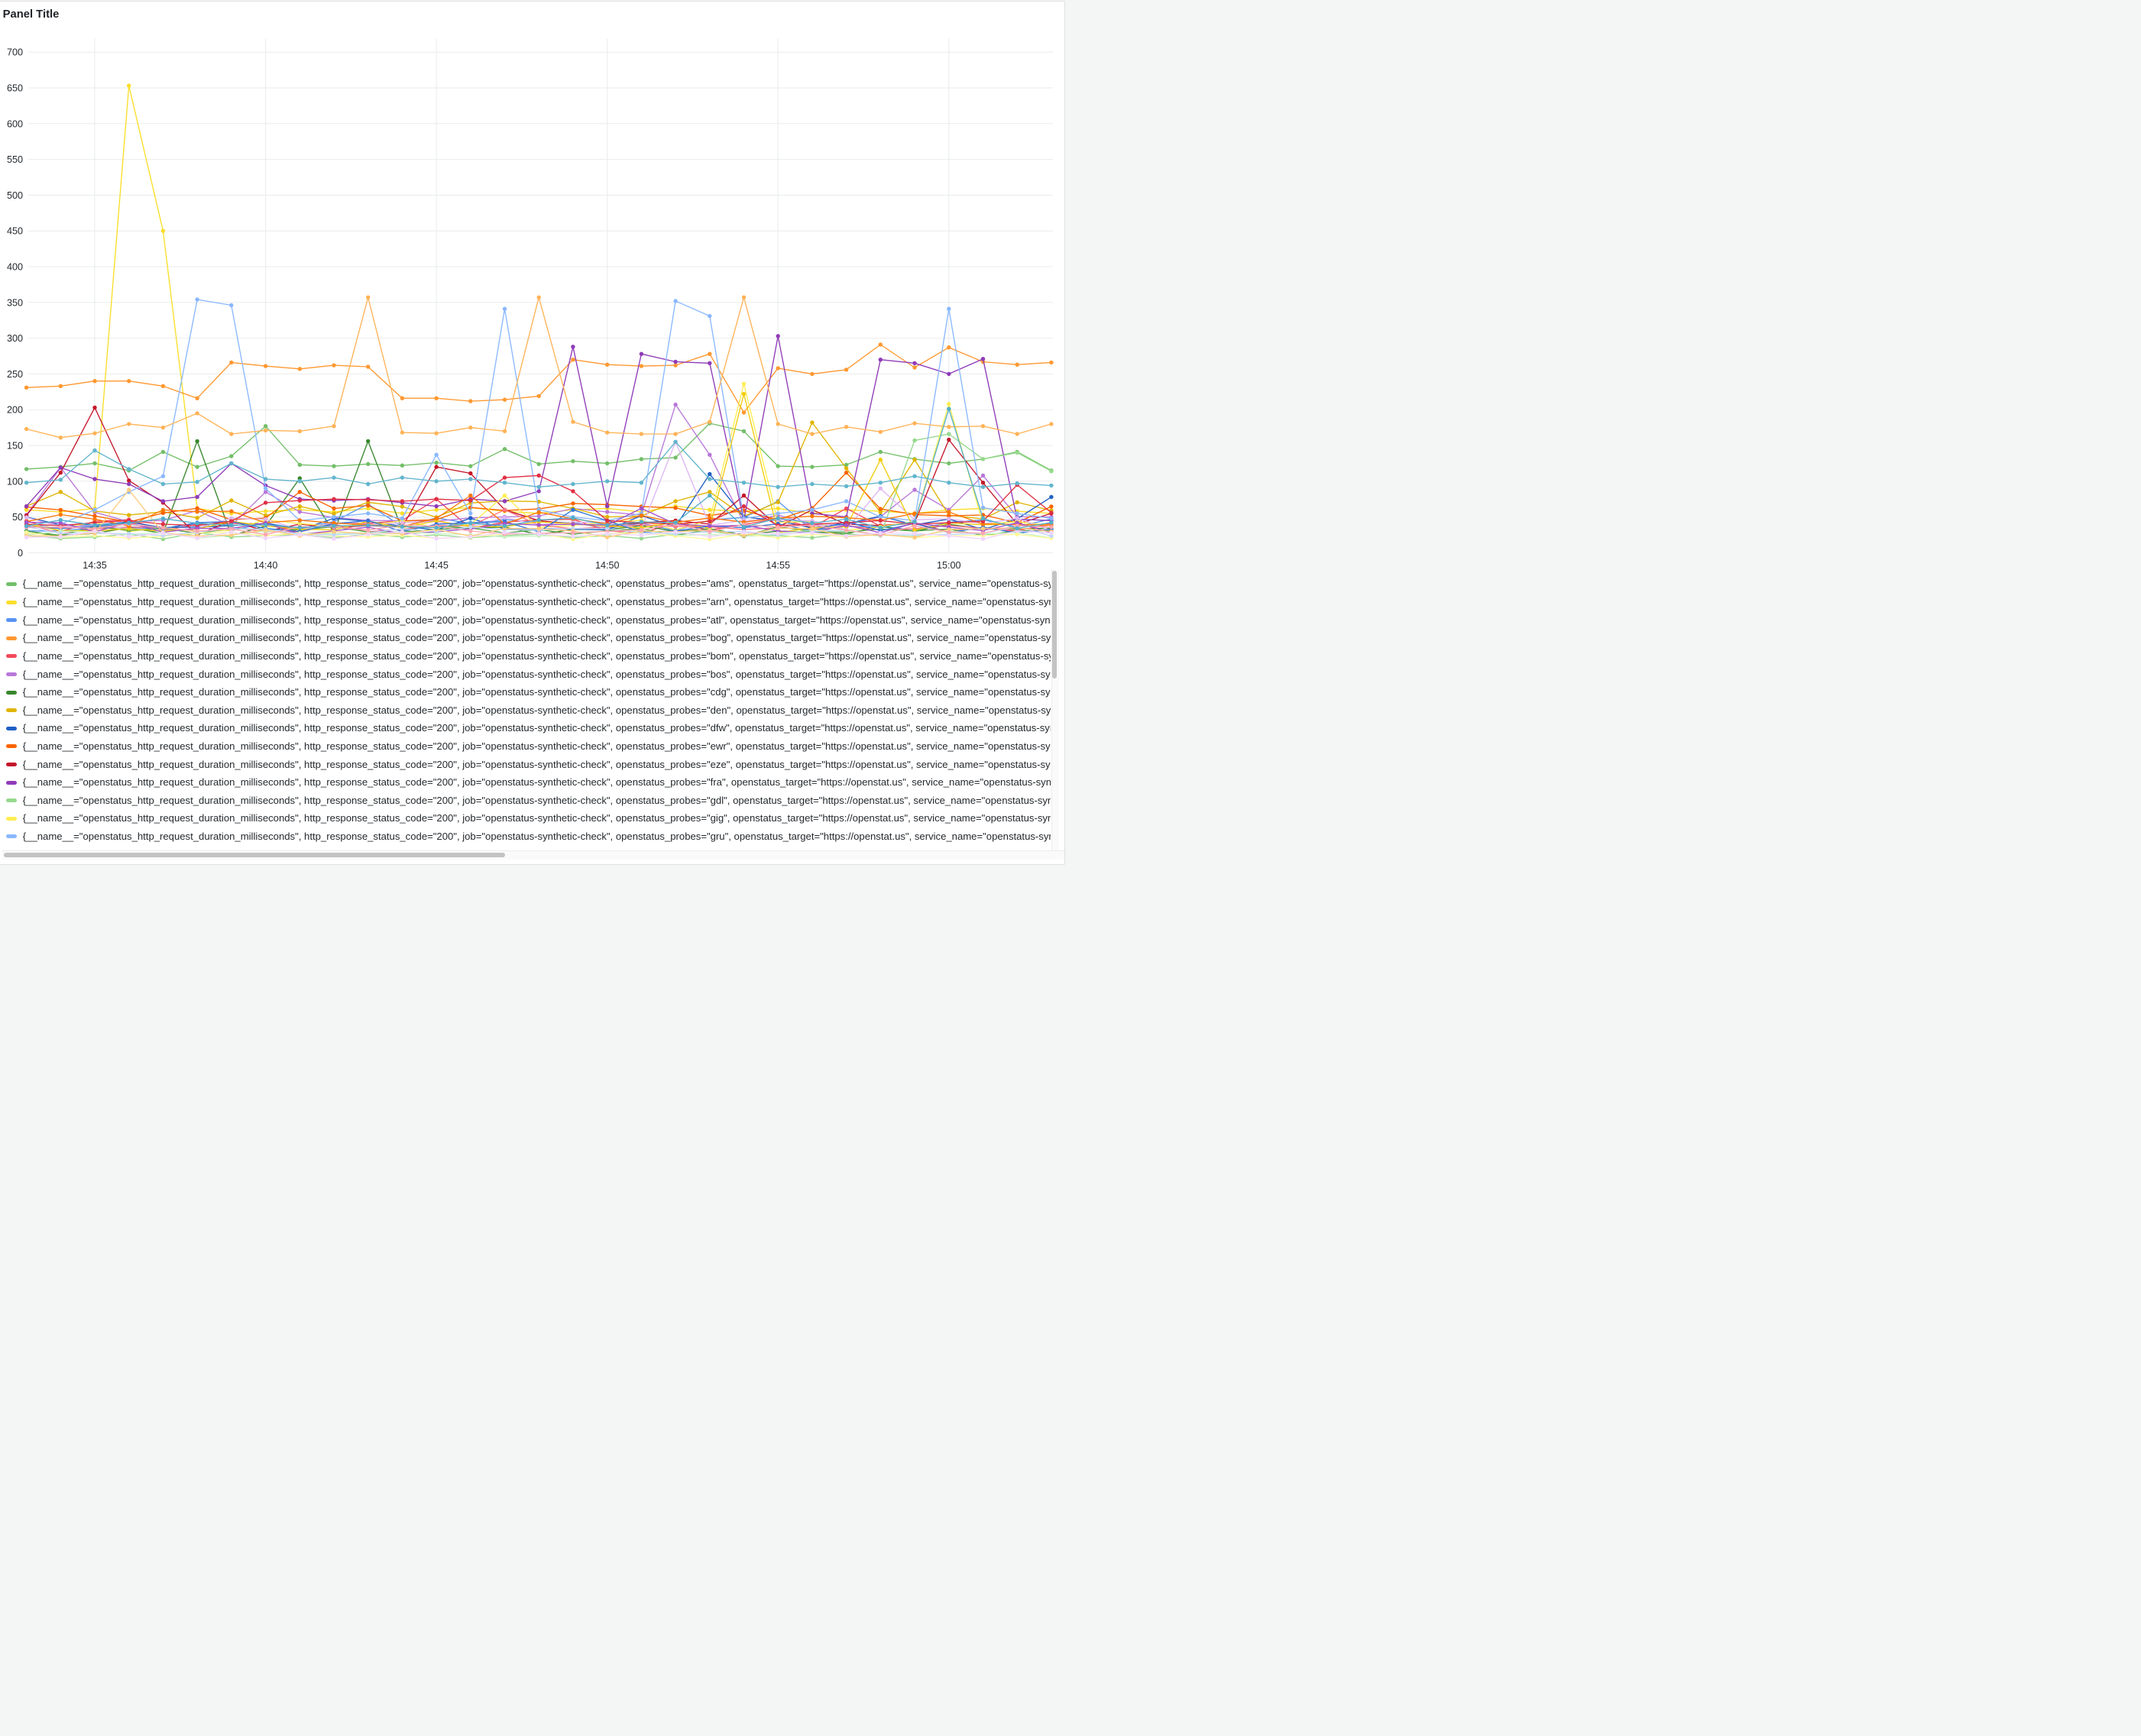 The image size is (2141, 1736). Describe the element at coordinates (778, 565) in the screenshot. I see `svg-text: 14:55` at that location.